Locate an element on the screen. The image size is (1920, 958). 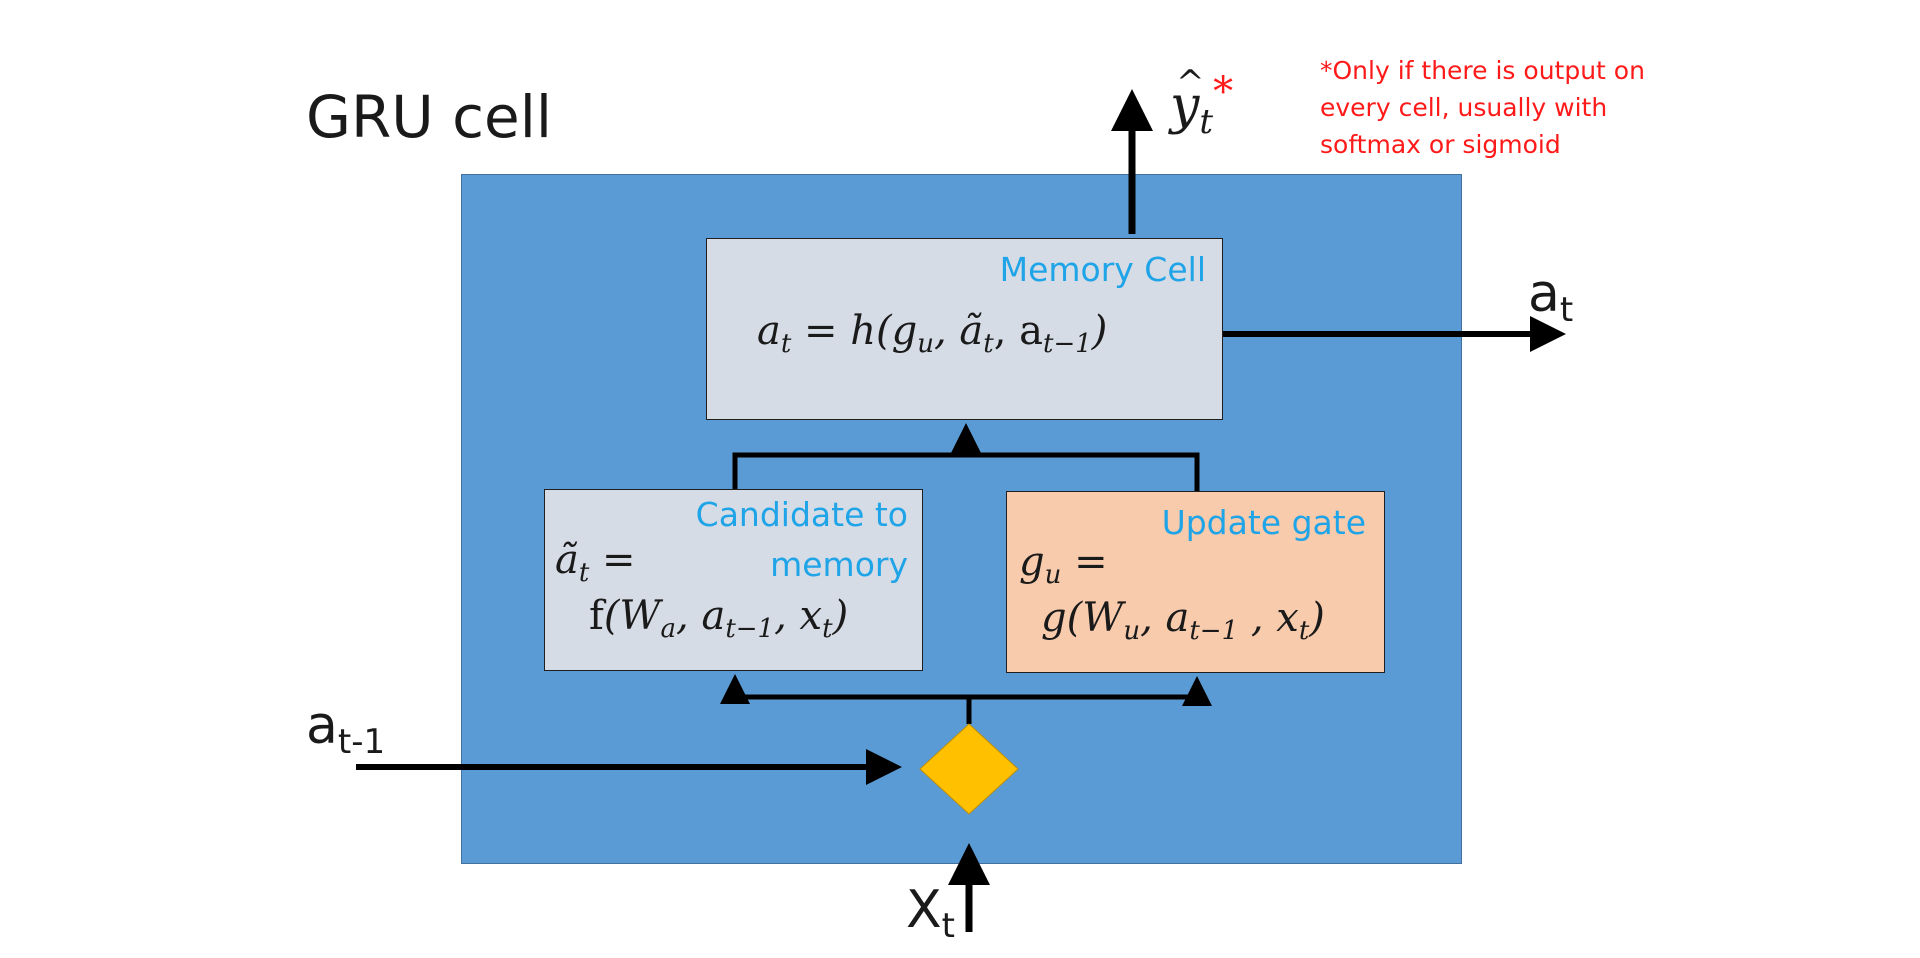
memory-cell-formula: at = h(gu, ãt, at−1) is located at coordinates (932, 333).